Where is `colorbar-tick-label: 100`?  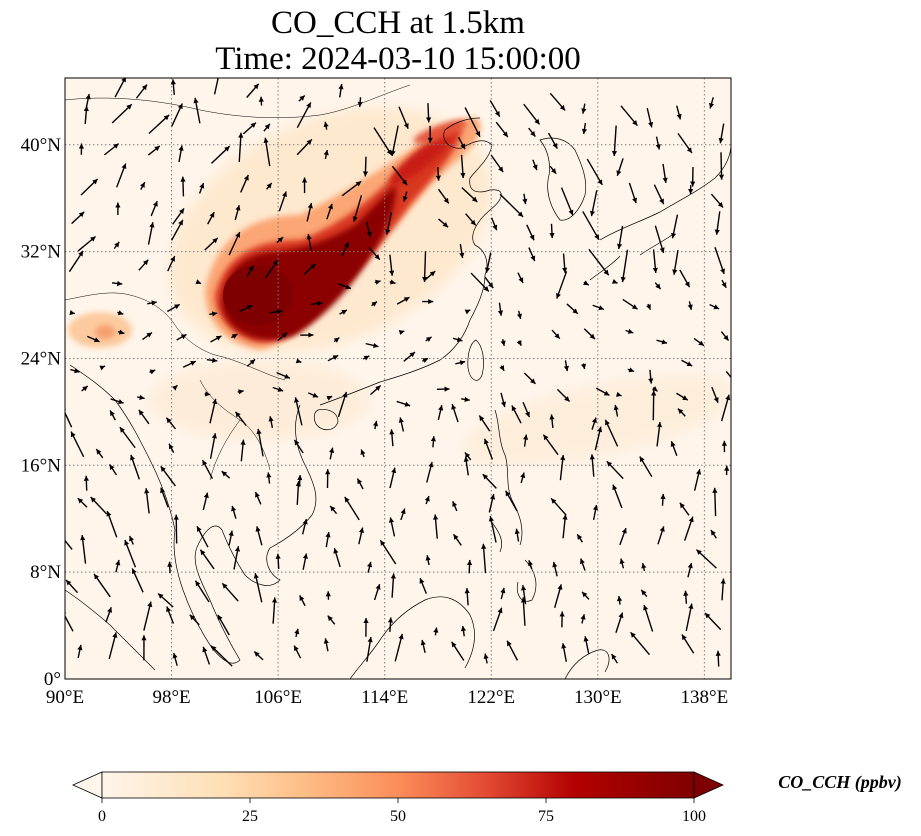
colorbar-tick-label: 100 is located at coordinates (694, 816).